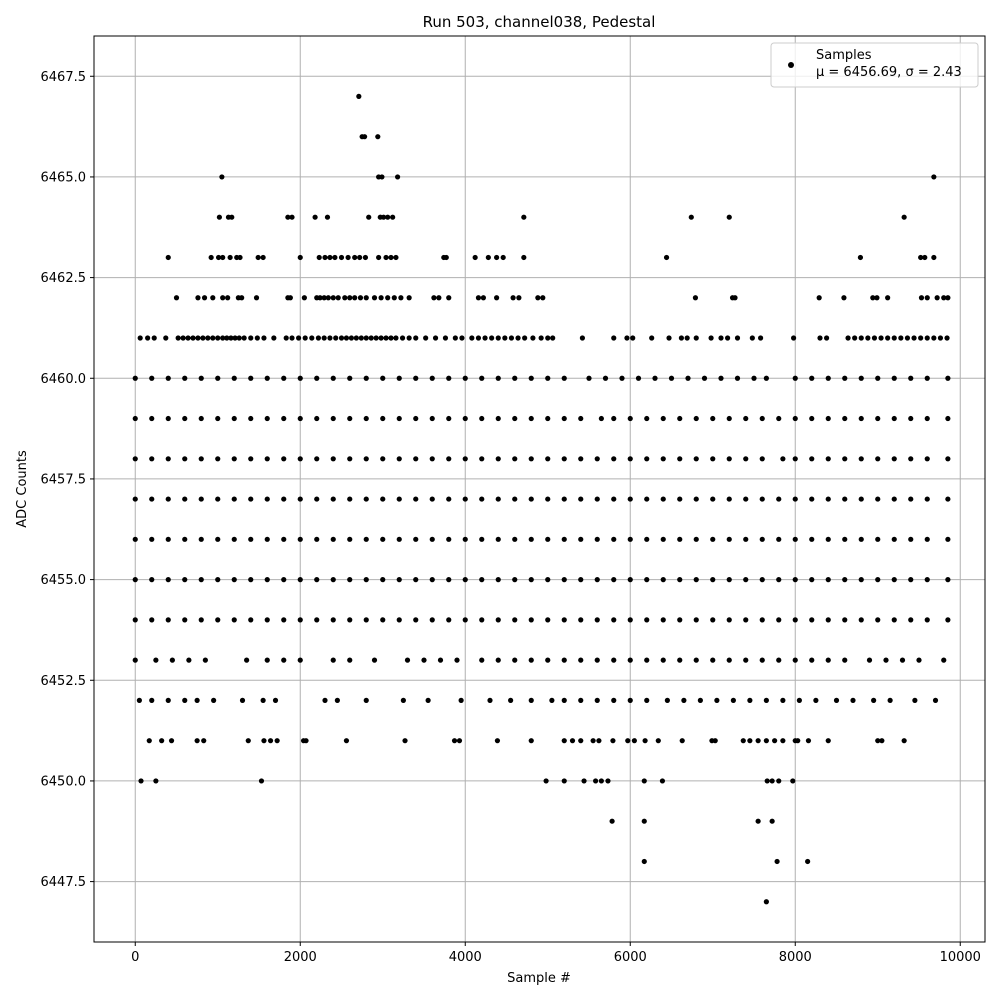  Describe the element at coordinates (64, 681) in the screenshot. I see `y-tick-label: 6452.5` at that location.